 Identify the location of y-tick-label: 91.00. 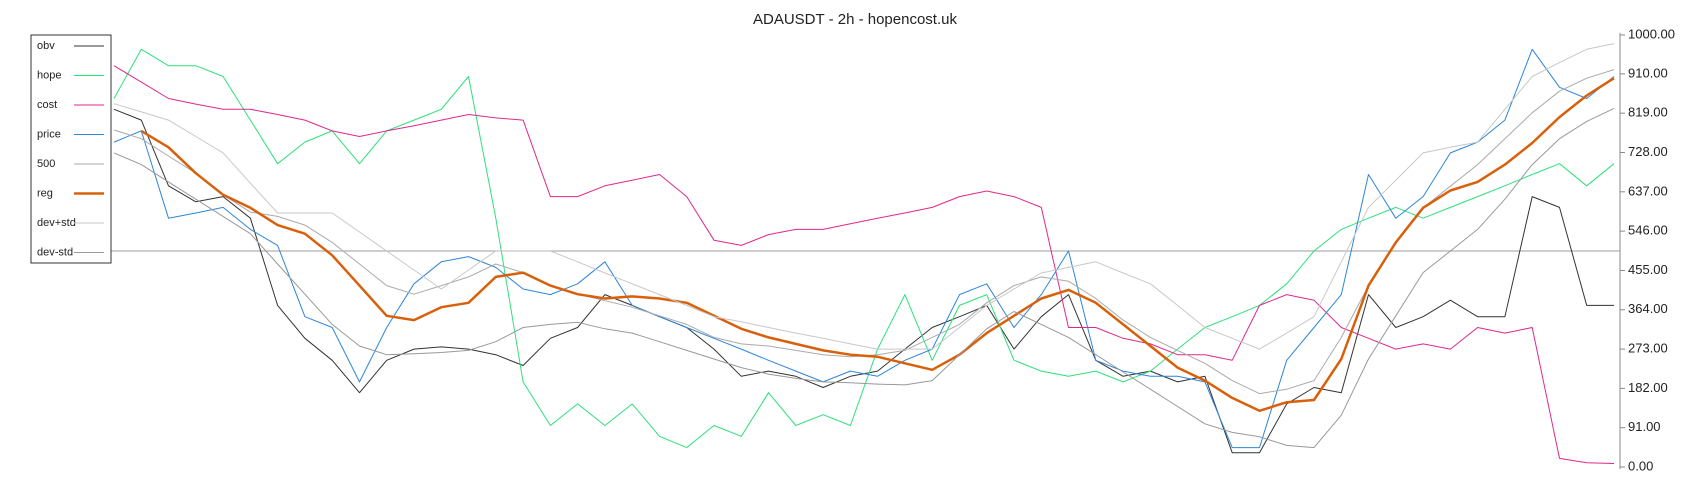
(1644, 426).